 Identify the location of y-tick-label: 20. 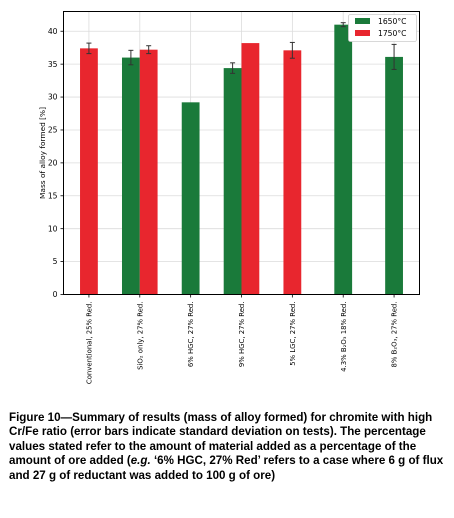
(53, 162).